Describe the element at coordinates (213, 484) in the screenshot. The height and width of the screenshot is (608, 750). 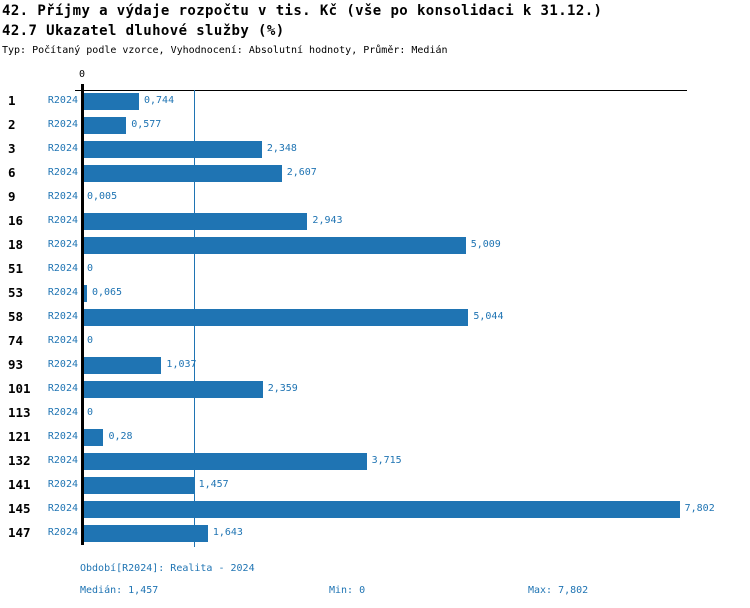
I see `bar-value-label: 1,457` at that location.